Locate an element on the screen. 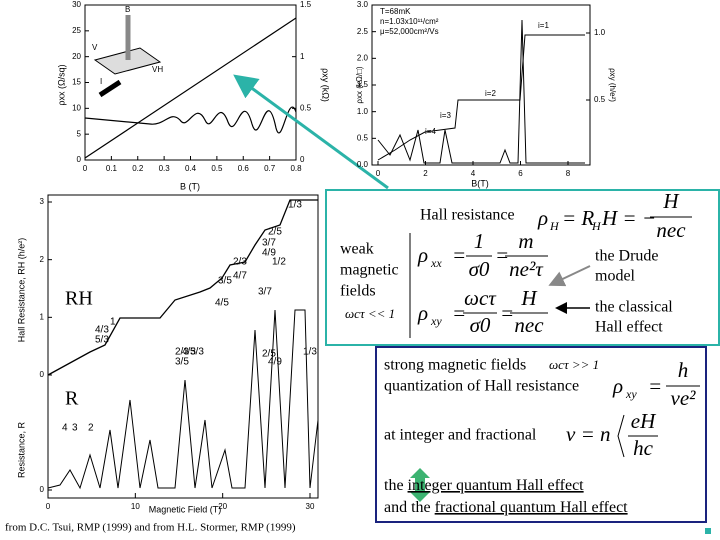 The width and height of the screenshot is (720, 540). integer-label: 3 is located at coordinates (75, 428).